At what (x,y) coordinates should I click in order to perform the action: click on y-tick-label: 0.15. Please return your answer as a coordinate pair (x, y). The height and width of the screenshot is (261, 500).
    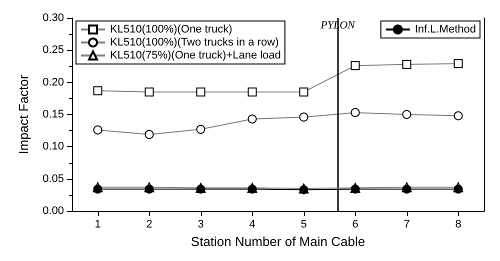
    Looking at the image, I should click on (53, 114).